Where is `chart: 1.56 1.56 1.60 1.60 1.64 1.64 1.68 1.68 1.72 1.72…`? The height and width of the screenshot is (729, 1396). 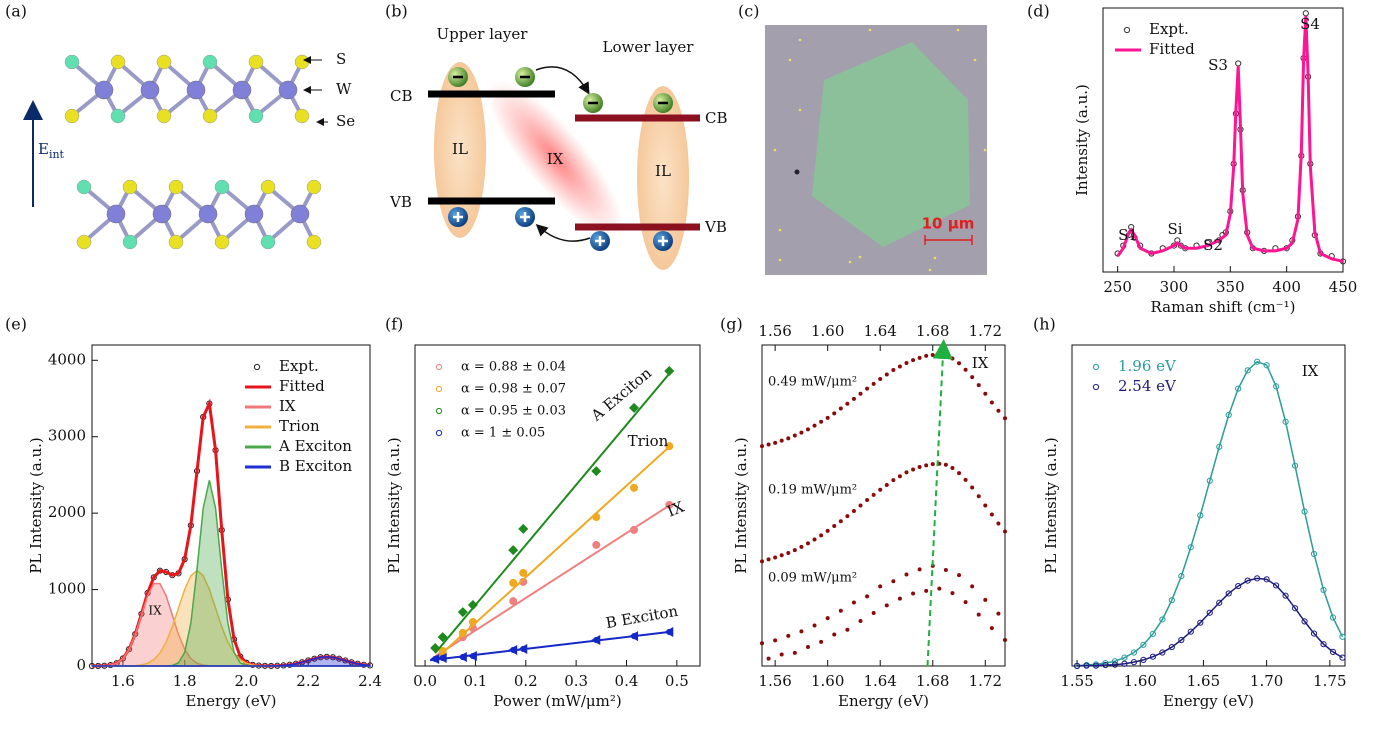
chart: 1.56 1.56 1.60 1.60 1.64 1.64 1.68 1.68 1.72 1.72… is located at coordinates (869, 516).